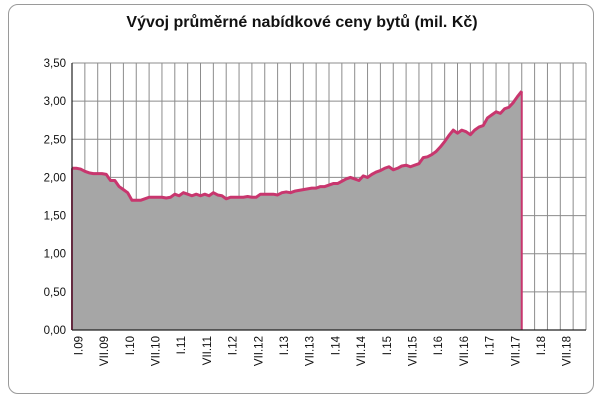  What do you see at coordinates (259, 351) in the screenshot?
I see `x-tick-label: VII.12` at bounding box center [259, 351].